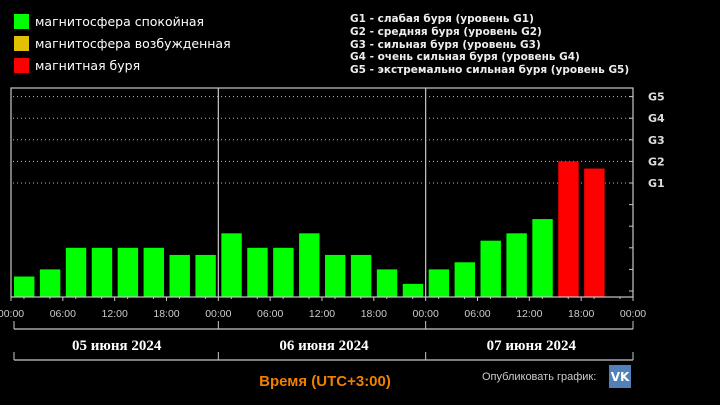  What do you see at coordinates (21, 65) in the screenshot?
I see `legend-swatch-red` at bounding box center [21, 65].